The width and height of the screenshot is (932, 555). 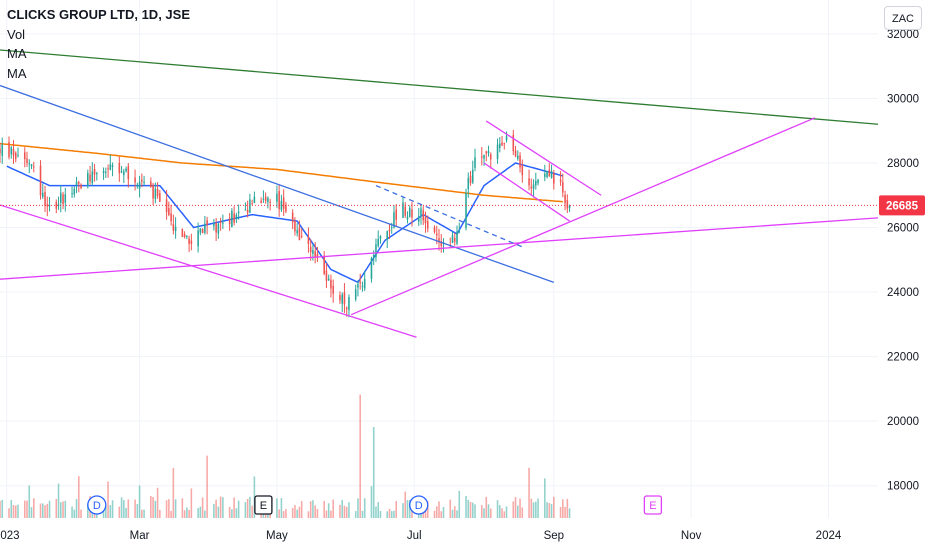 What do you see at coordinates (903, 422) in the screenshot?
I see `price-tick-label: 20000` at bounding box center [903, 422].